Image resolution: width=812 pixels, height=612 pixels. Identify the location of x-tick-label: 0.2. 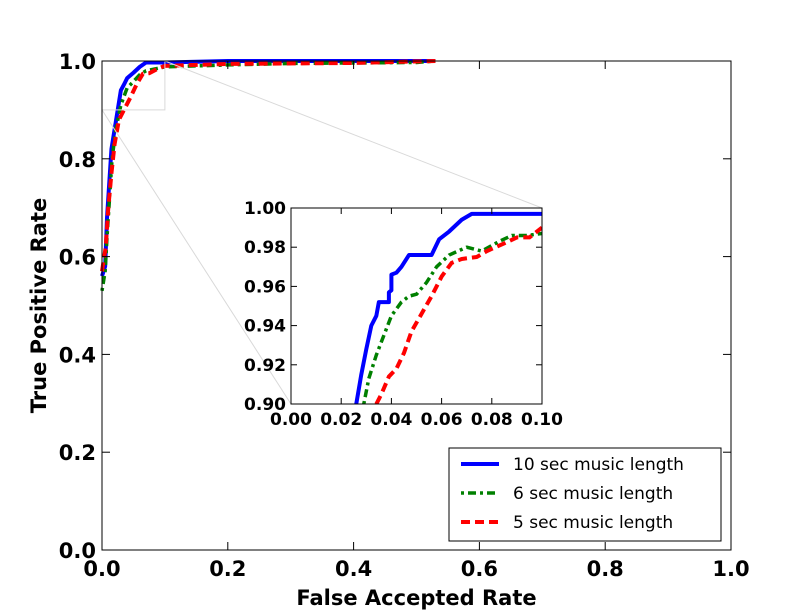
(227, 569).